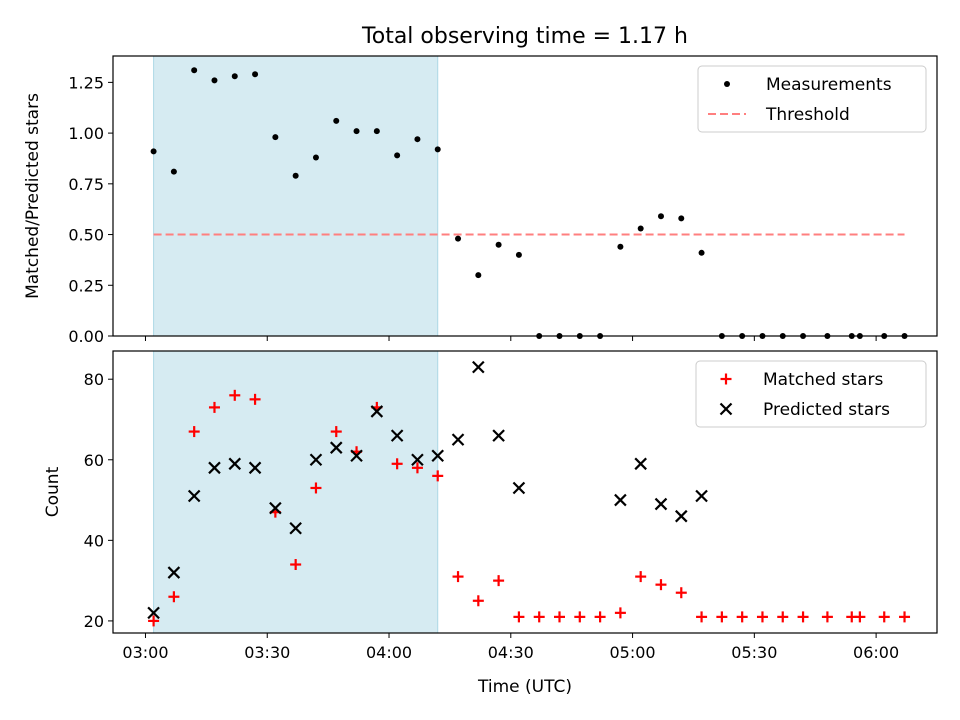 Image resolution: width=960 pixels, height=720 pixels. Describe the element at coordinates (876, 652) in the screenshot. I see `x-tick-label: 06:00` at that location.